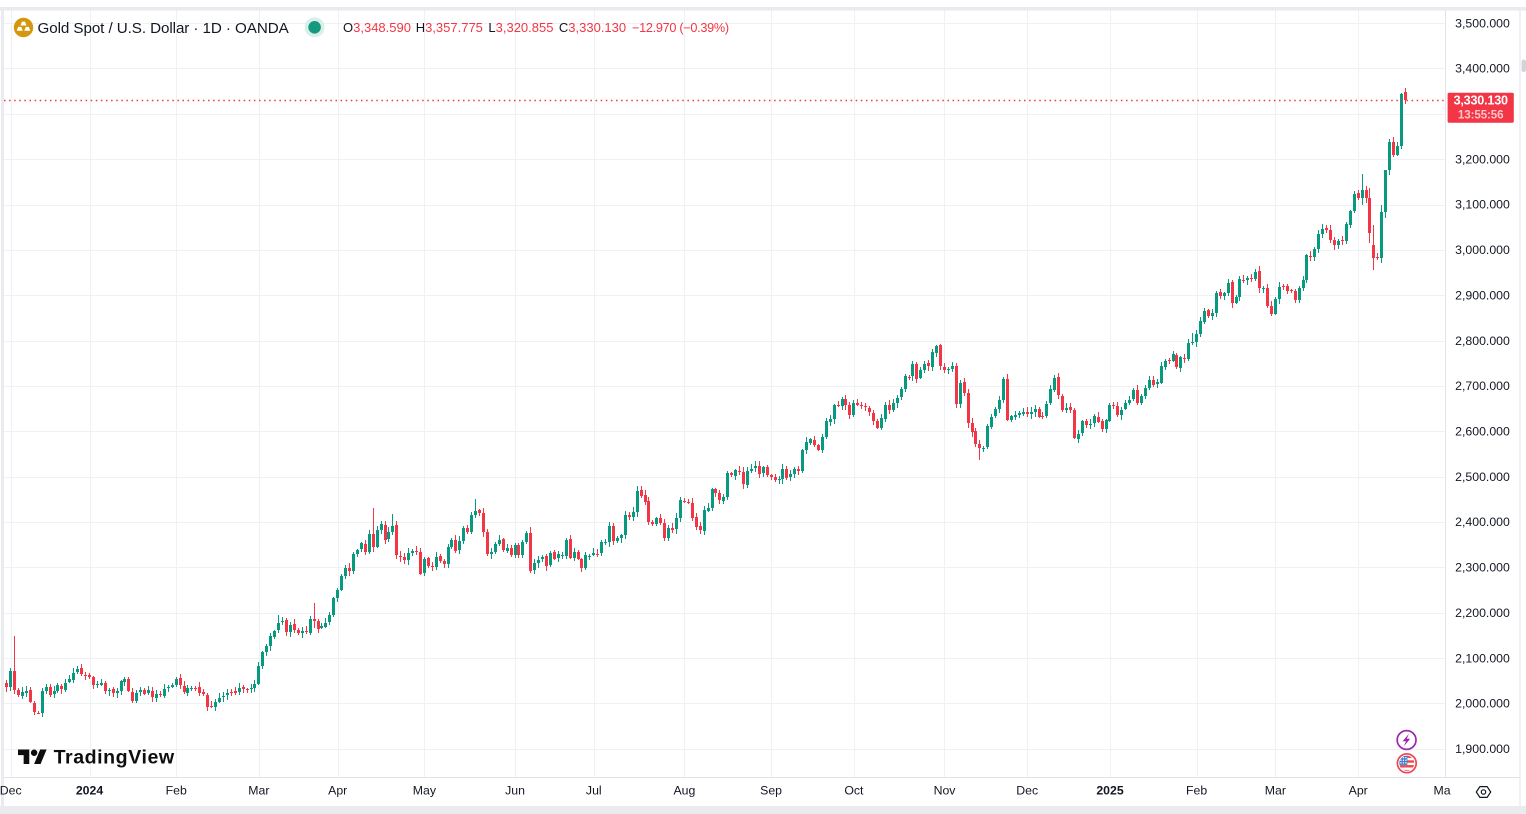 Image resolution: width=1526 pixels, height=814 pixels. Describe the element at coordinates (854, 791) in the screenshot. I see `svg-text: Oct` at that location.